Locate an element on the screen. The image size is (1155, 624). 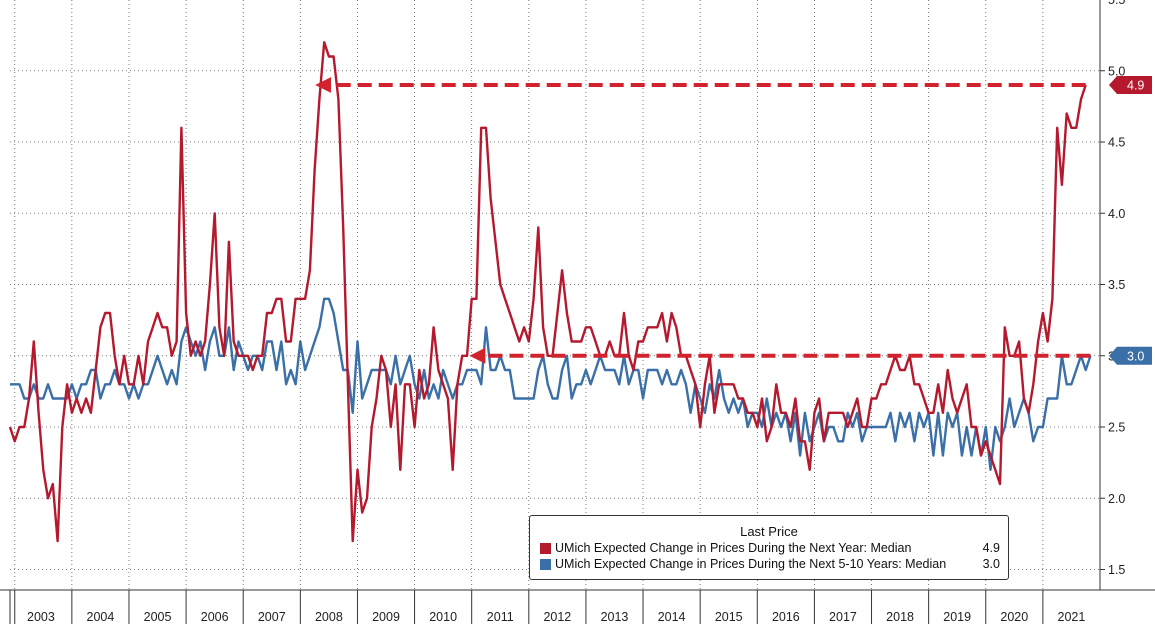
x-tick-label: 2014 is located at coordinates (672, 617).